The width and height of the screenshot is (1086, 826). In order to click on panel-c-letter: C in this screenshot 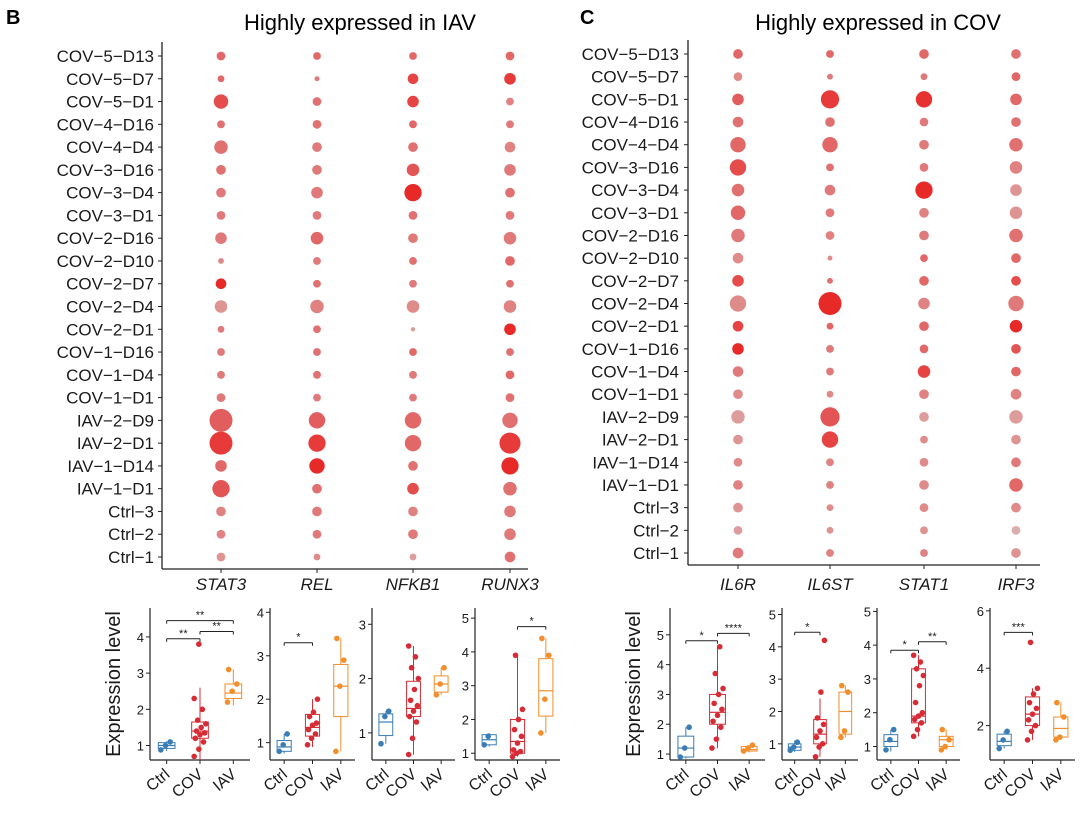, I will do `click(587, 18)`.